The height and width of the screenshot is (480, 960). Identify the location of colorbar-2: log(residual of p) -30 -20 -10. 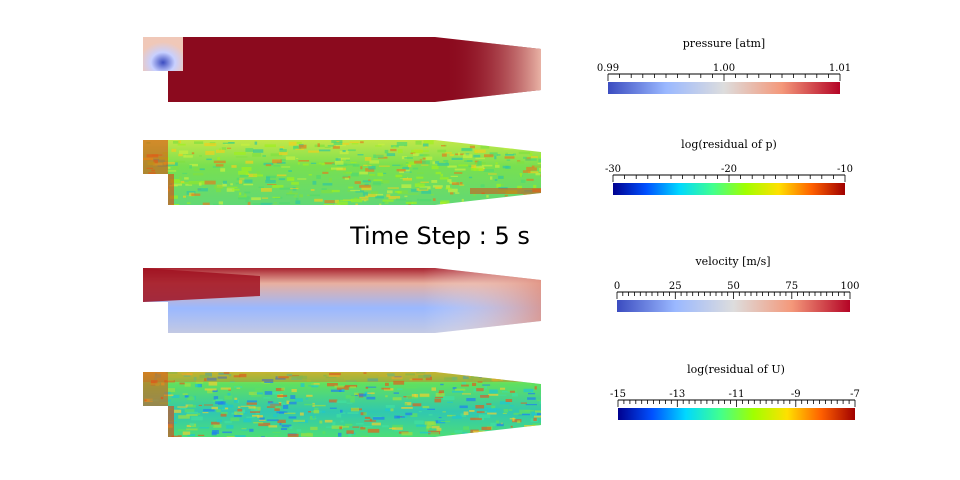
(729, 166).